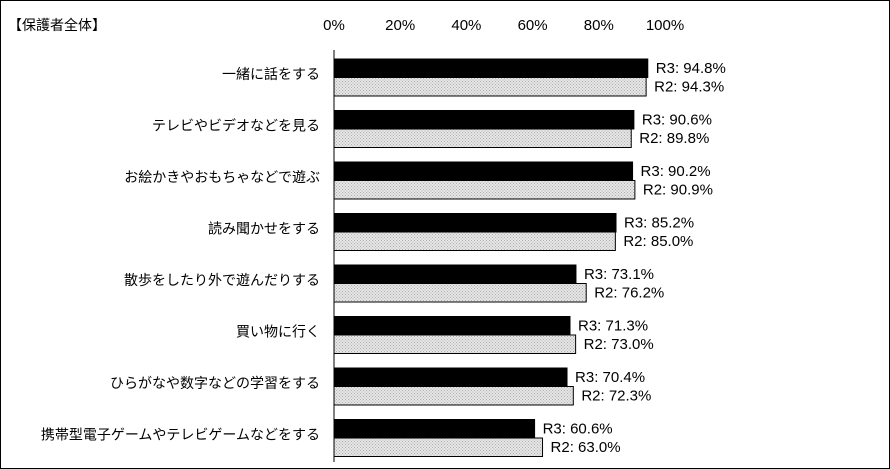 The height and width of the screenshot is (469, 890). I want to click on data-label-r2: R2: 76.2%, so click(629, 293).